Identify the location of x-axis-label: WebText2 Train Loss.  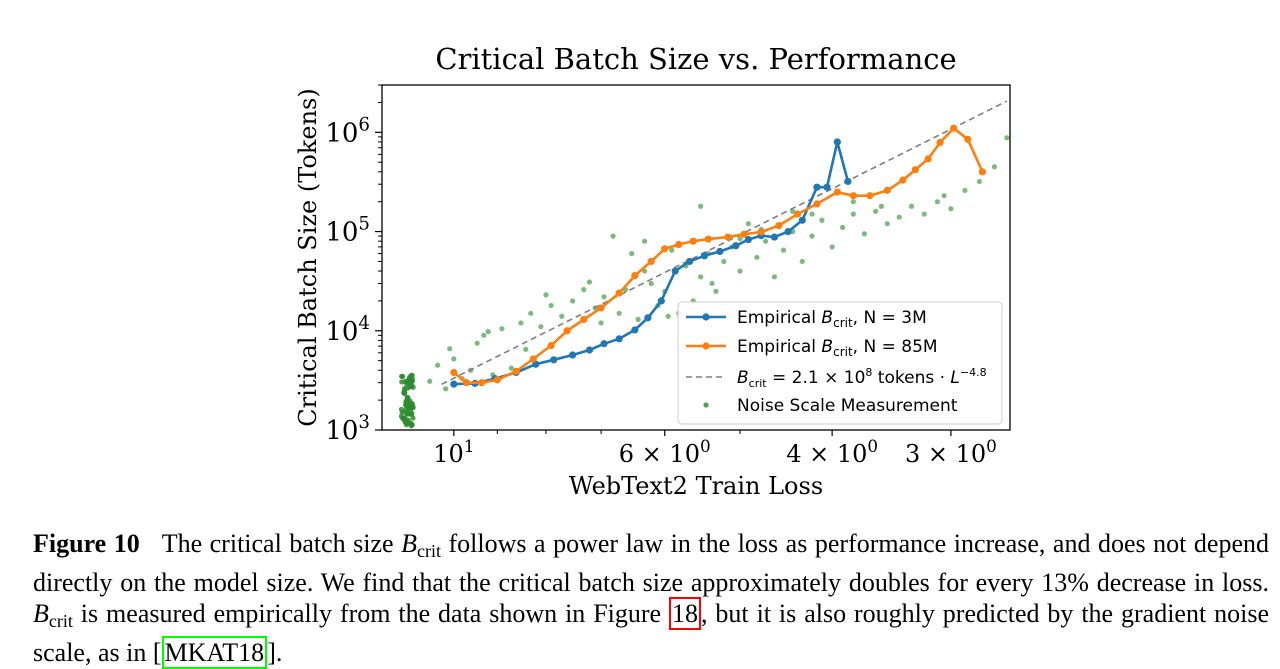
(696, 486).